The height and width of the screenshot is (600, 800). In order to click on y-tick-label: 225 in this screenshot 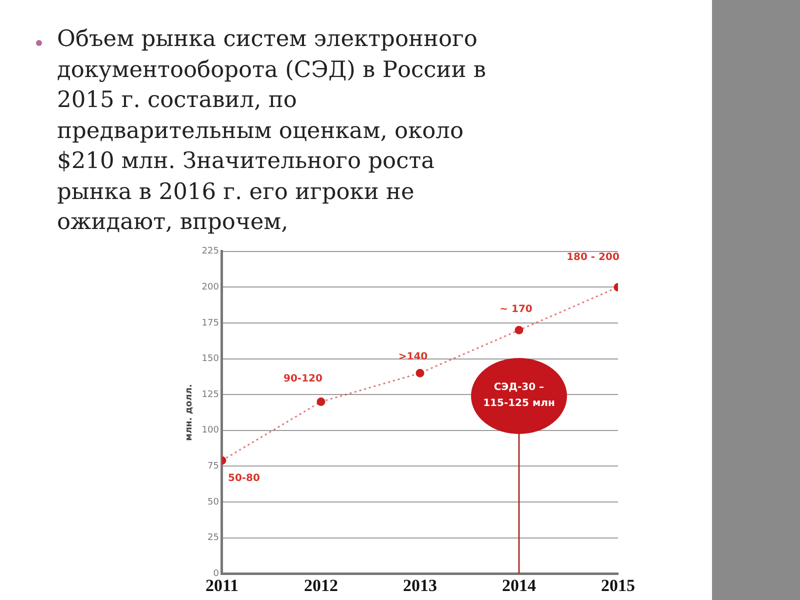, I will do `click(210, 251)`.